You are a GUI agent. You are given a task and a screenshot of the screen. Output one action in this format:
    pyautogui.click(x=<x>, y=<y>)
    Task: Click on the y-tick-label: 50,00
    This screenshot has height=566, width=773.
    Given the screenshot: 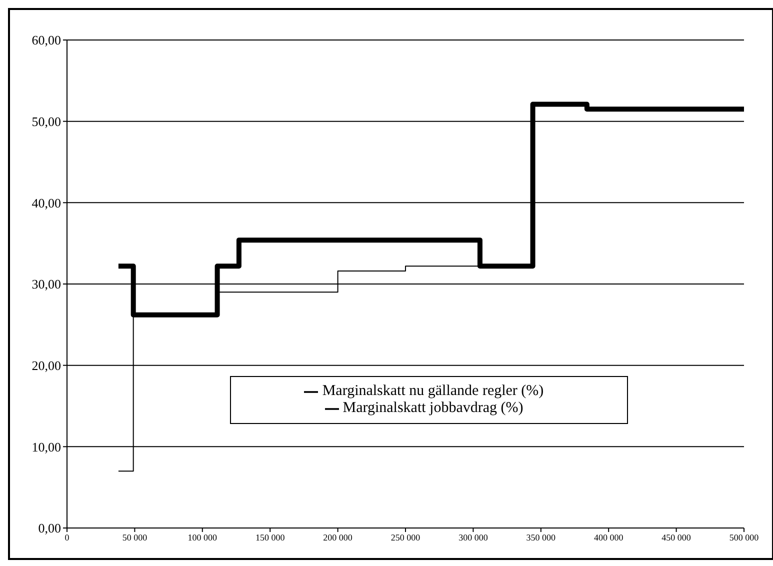 What is the action you would take?
    pyautogui.click(x=46, y=121)
    